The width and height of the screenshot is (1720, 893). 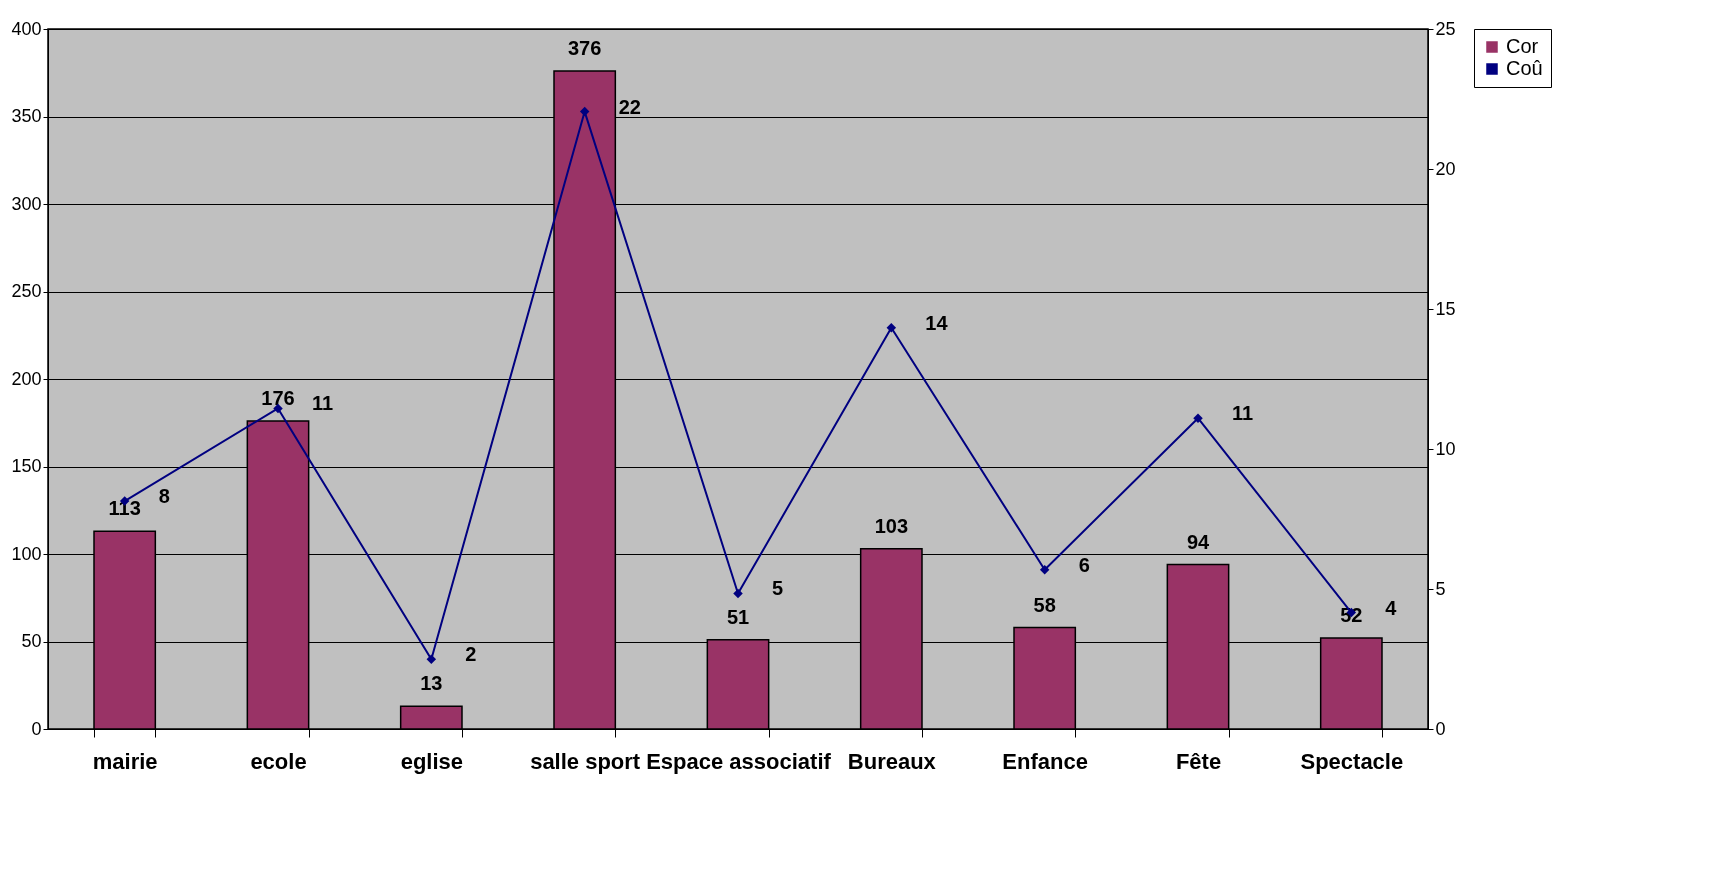 I want to click on legend-label: Cor, so click(x=1522, y=46).